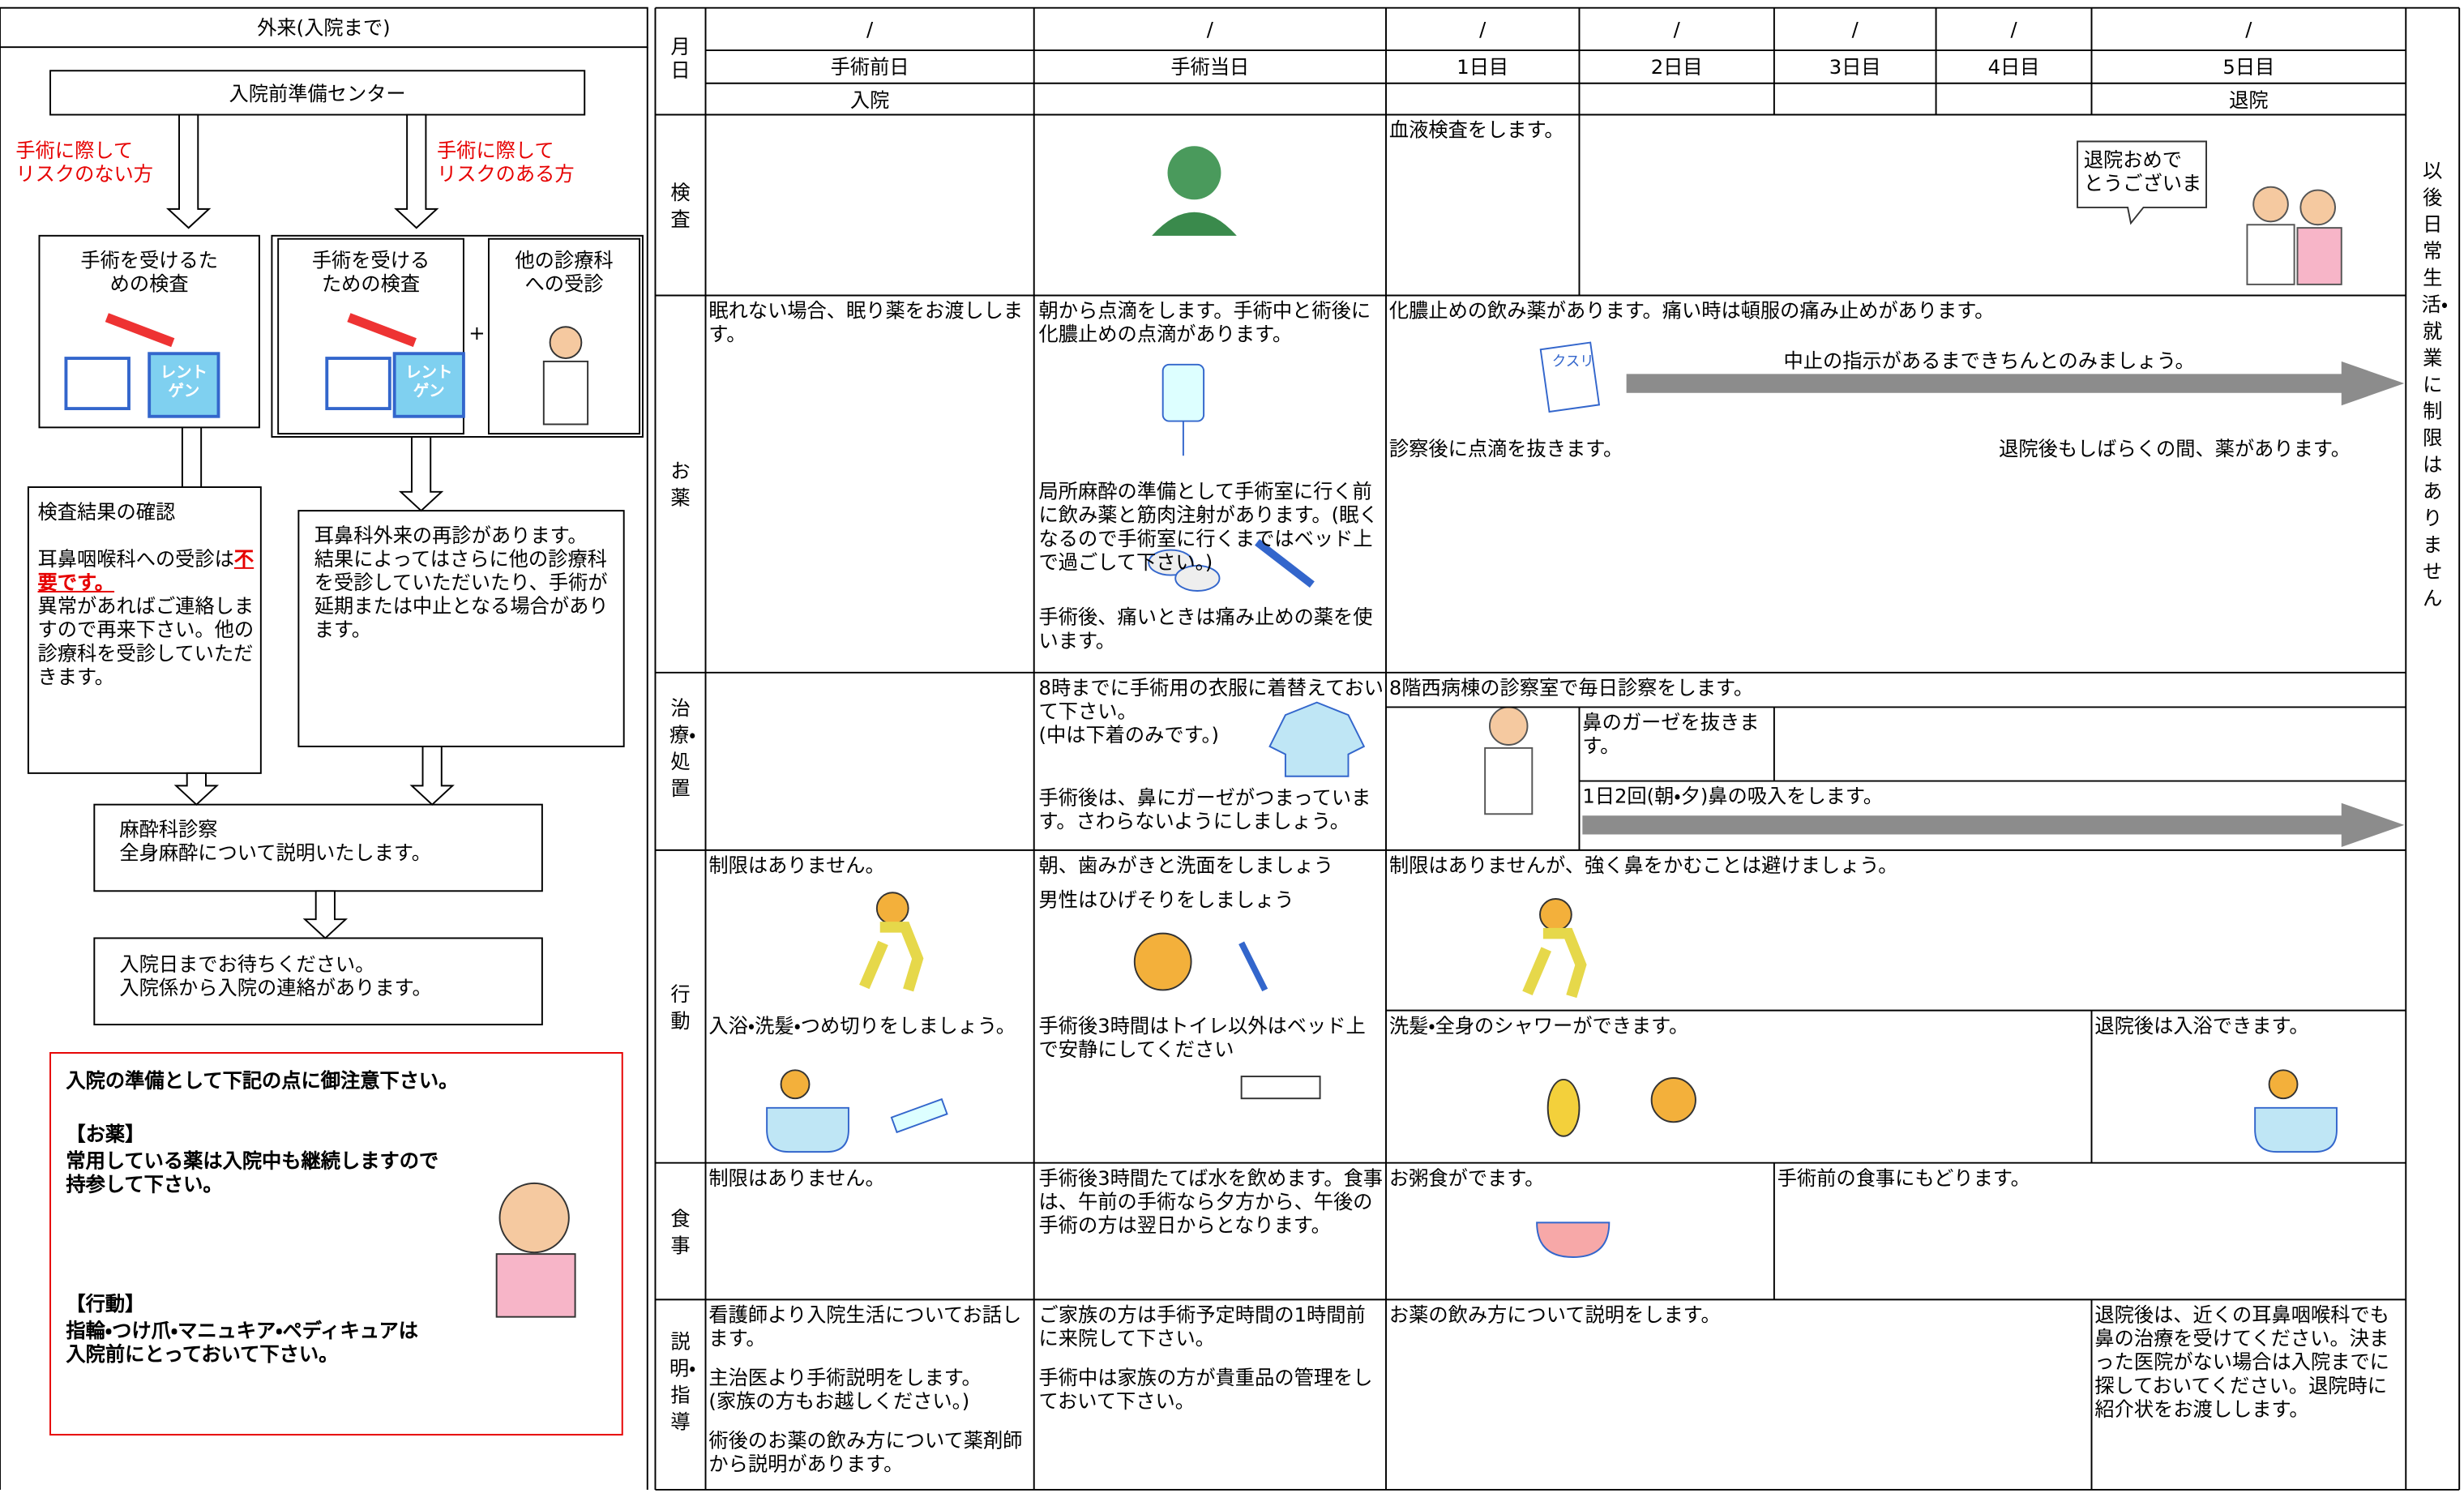 The height and width of the screenshot is (1493, 2464). Describe the element at coordinates (1476, 130) in the screenshot. I see `cell-text: 血液検査をします。` at that location.